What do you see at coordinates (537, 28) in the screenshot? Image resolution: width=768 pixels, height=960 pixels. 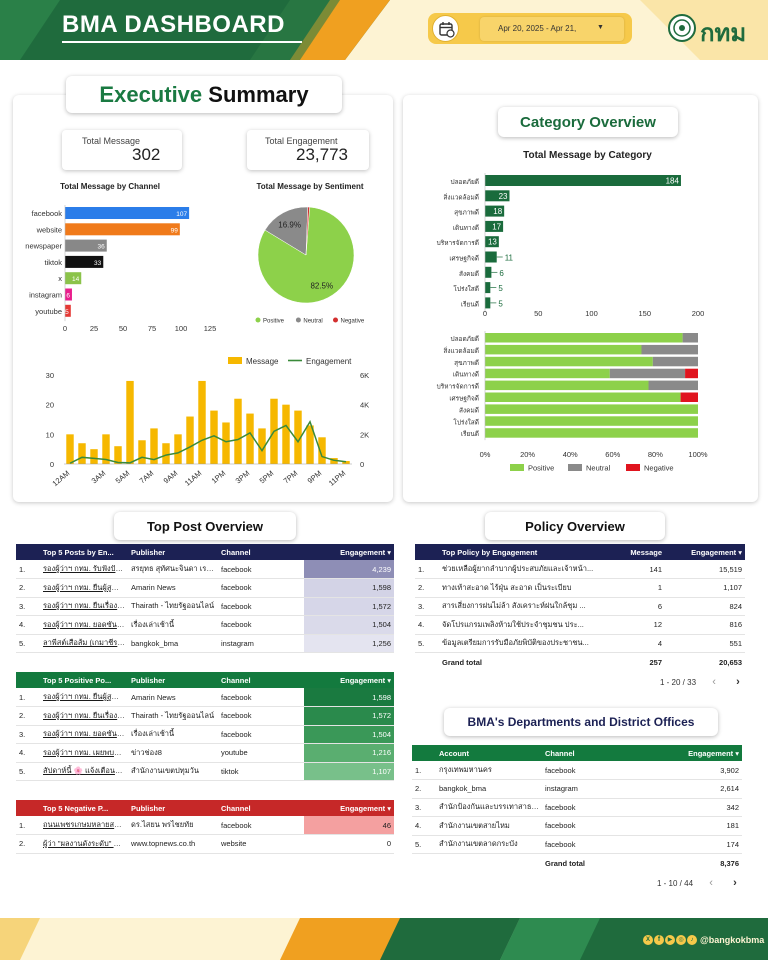 I see `date-range-value: Apr 20, 2025 - Apr 21,` at bounding box center [537, 28].